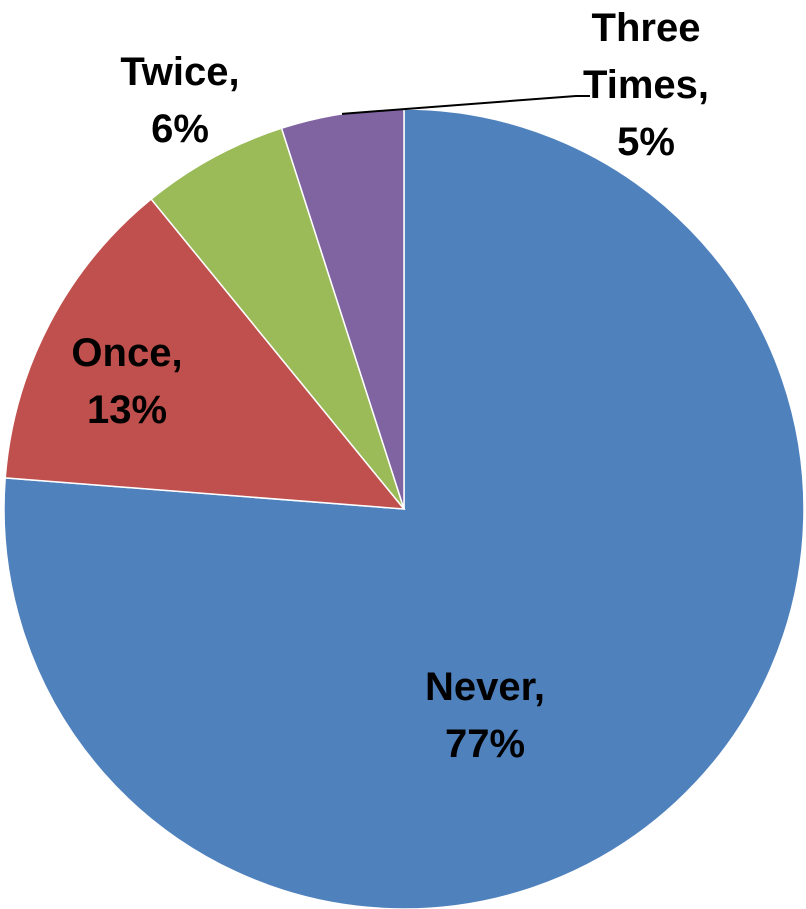 The image size is (806, 909). Describe the element at coordinates (126, 381) in the screenshot. I see `slice-label-once: Once, 13%` at that location.